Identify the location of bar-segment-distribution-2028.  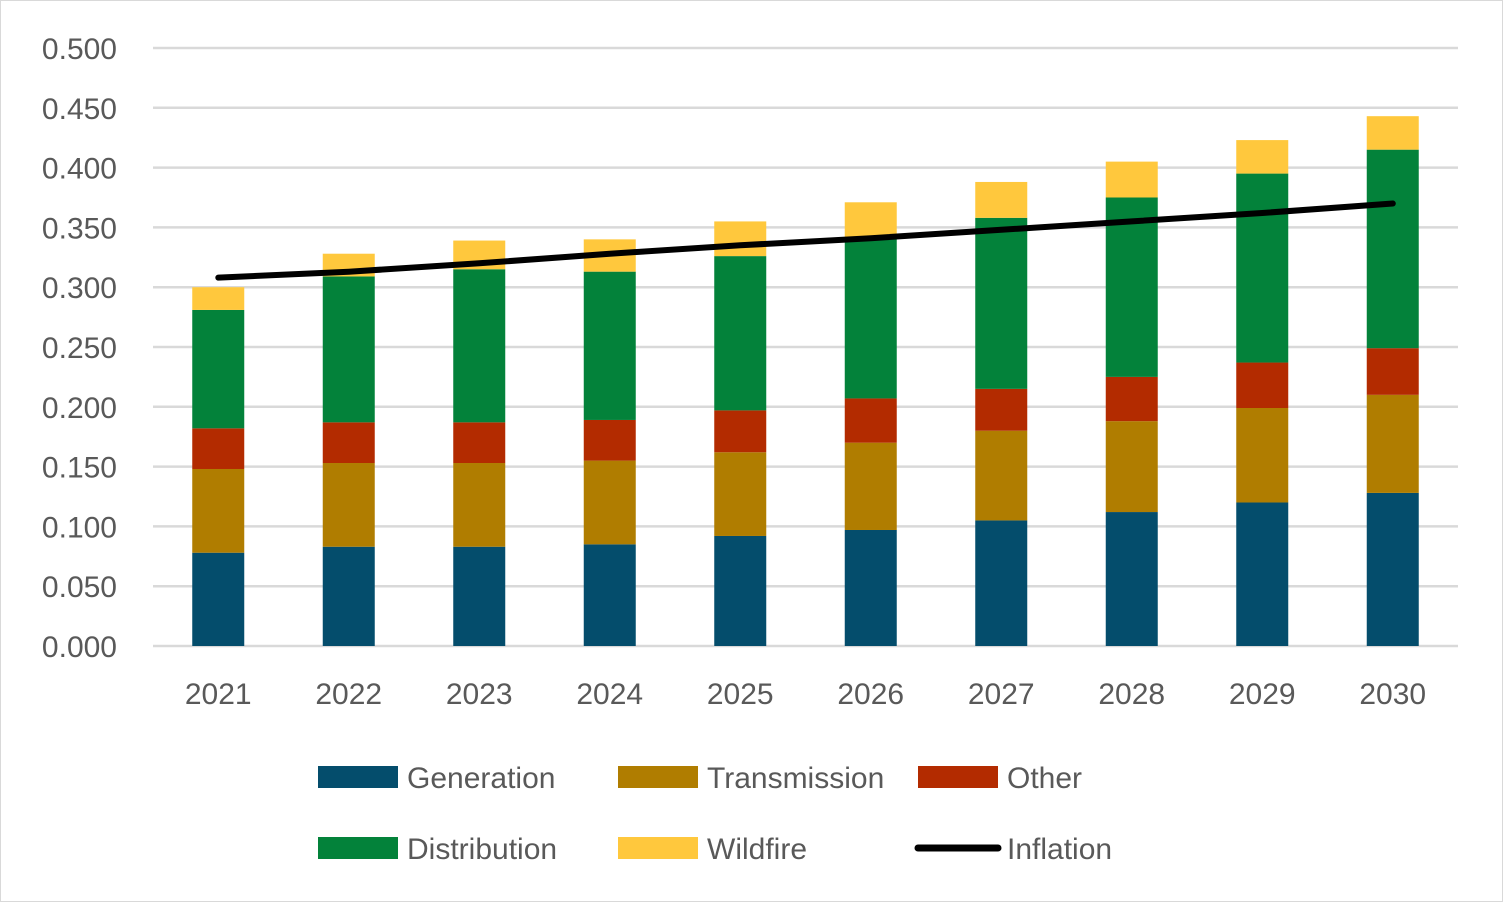
(1131, 287).